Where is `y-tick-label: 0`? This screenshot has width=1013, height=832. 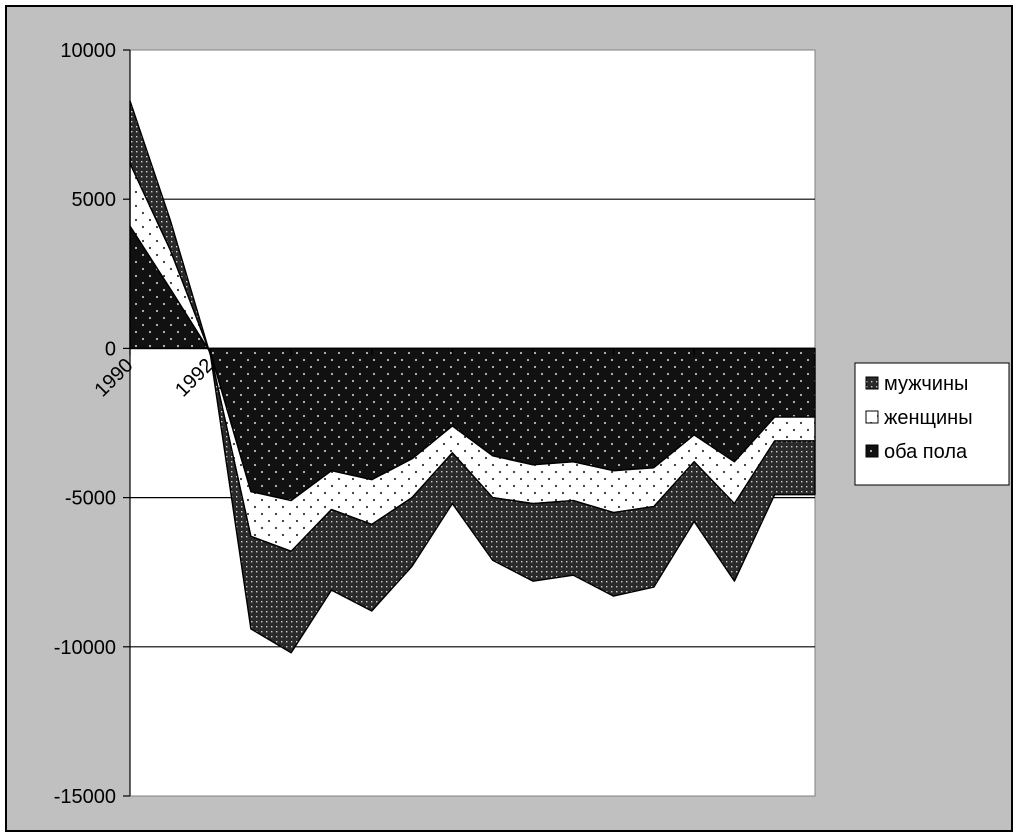 y-tick-label: 0 is located at coordinates (110, 349).